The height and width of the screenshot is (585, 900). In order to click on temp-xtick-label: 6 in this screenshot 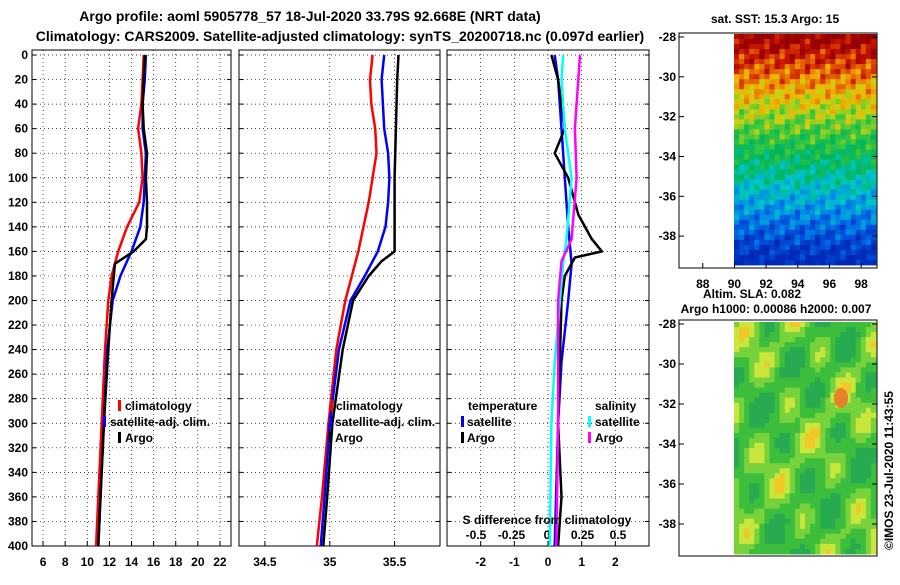, I will do `click(43, 562)`.